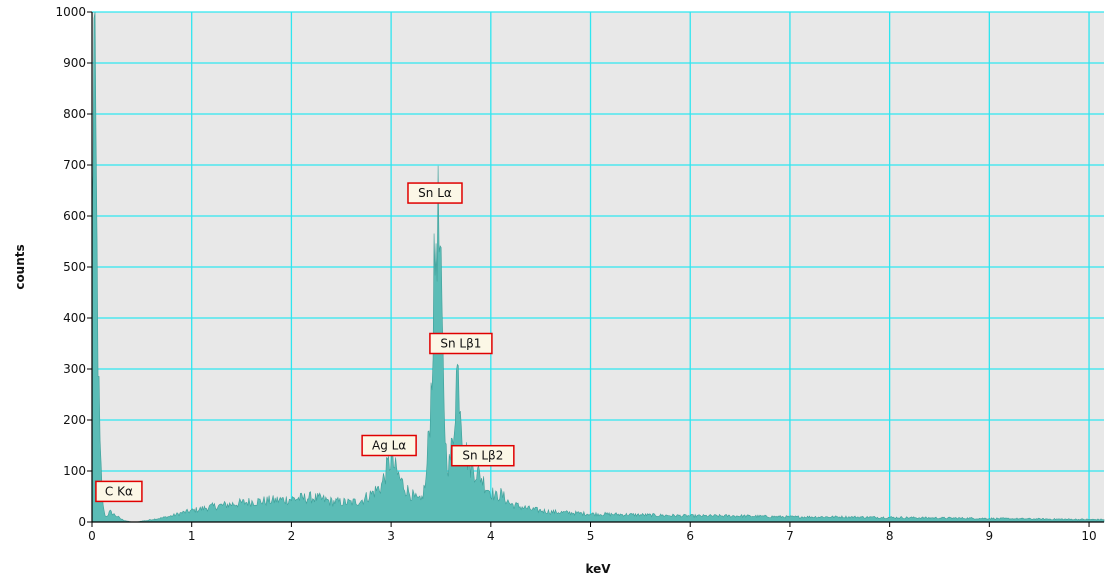 Image resolution: width=1107 pixels, height=578 pixels. Describe the element at coordinates (74, 318) in the screenshot. I see `y-tick-label: 400` at that location.